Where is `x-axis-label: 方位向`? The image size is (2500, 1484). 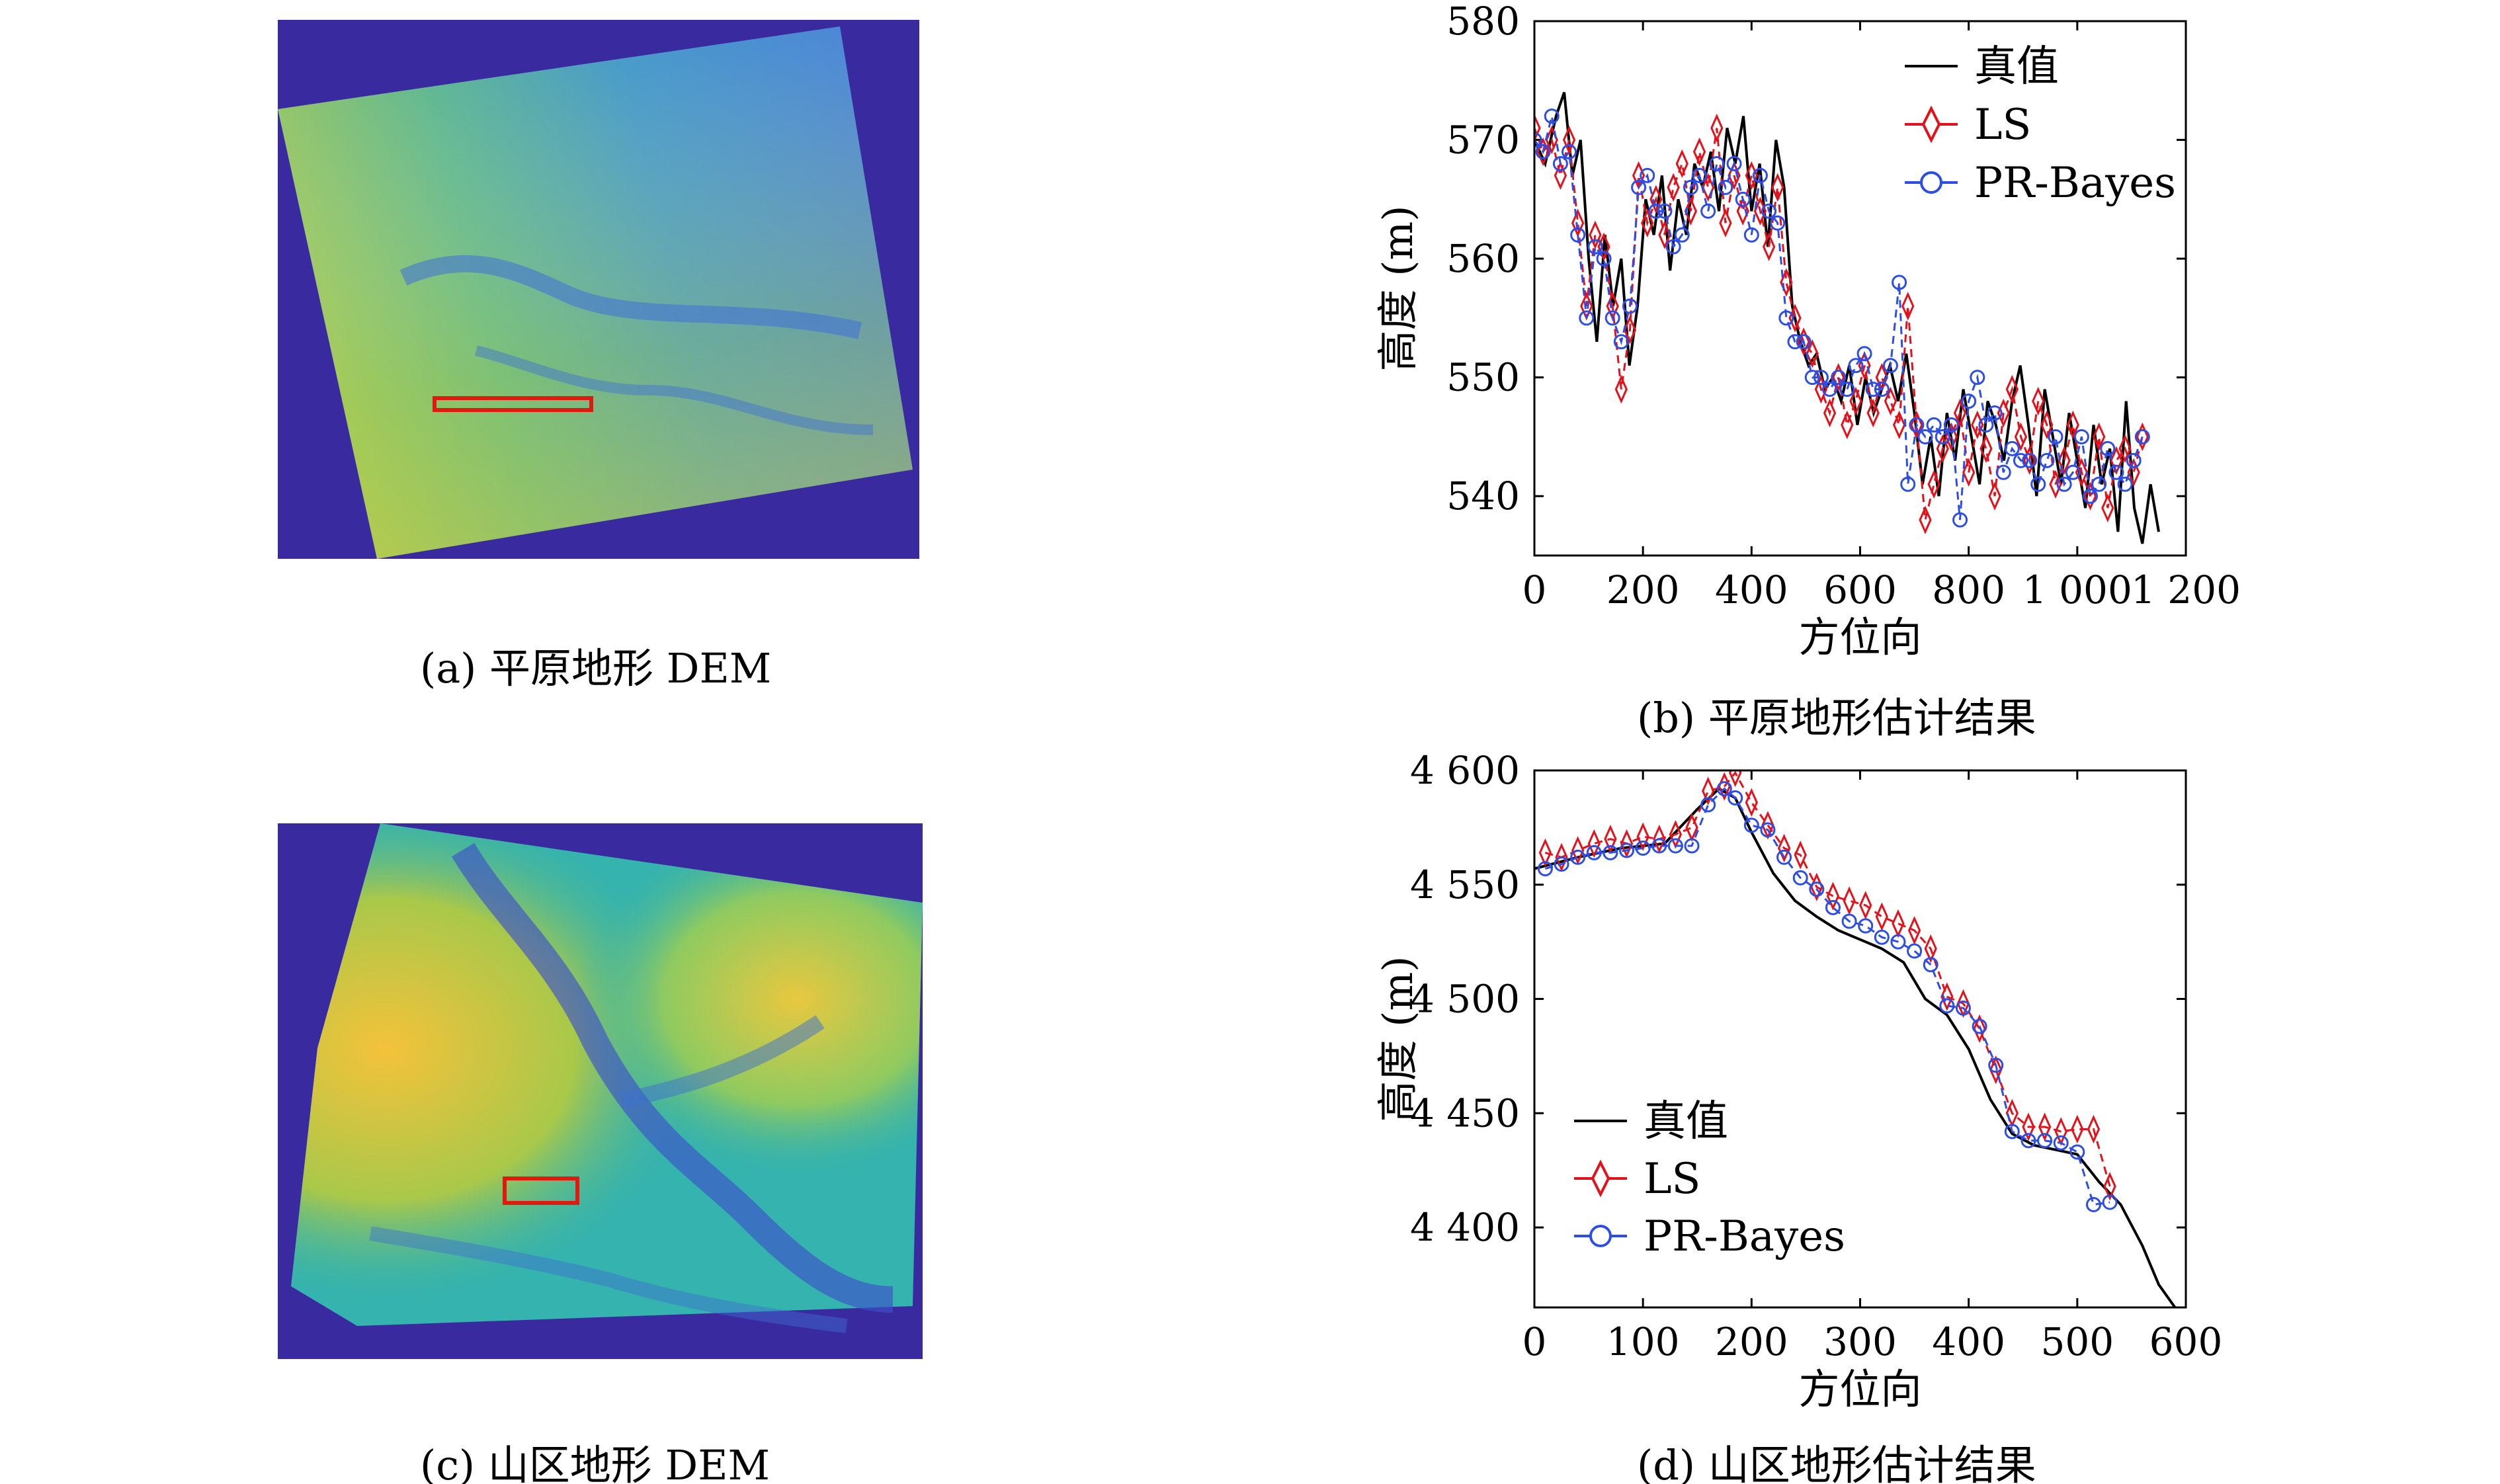 x-axis-label: 方位向 is located at coordinates (1859, 637).